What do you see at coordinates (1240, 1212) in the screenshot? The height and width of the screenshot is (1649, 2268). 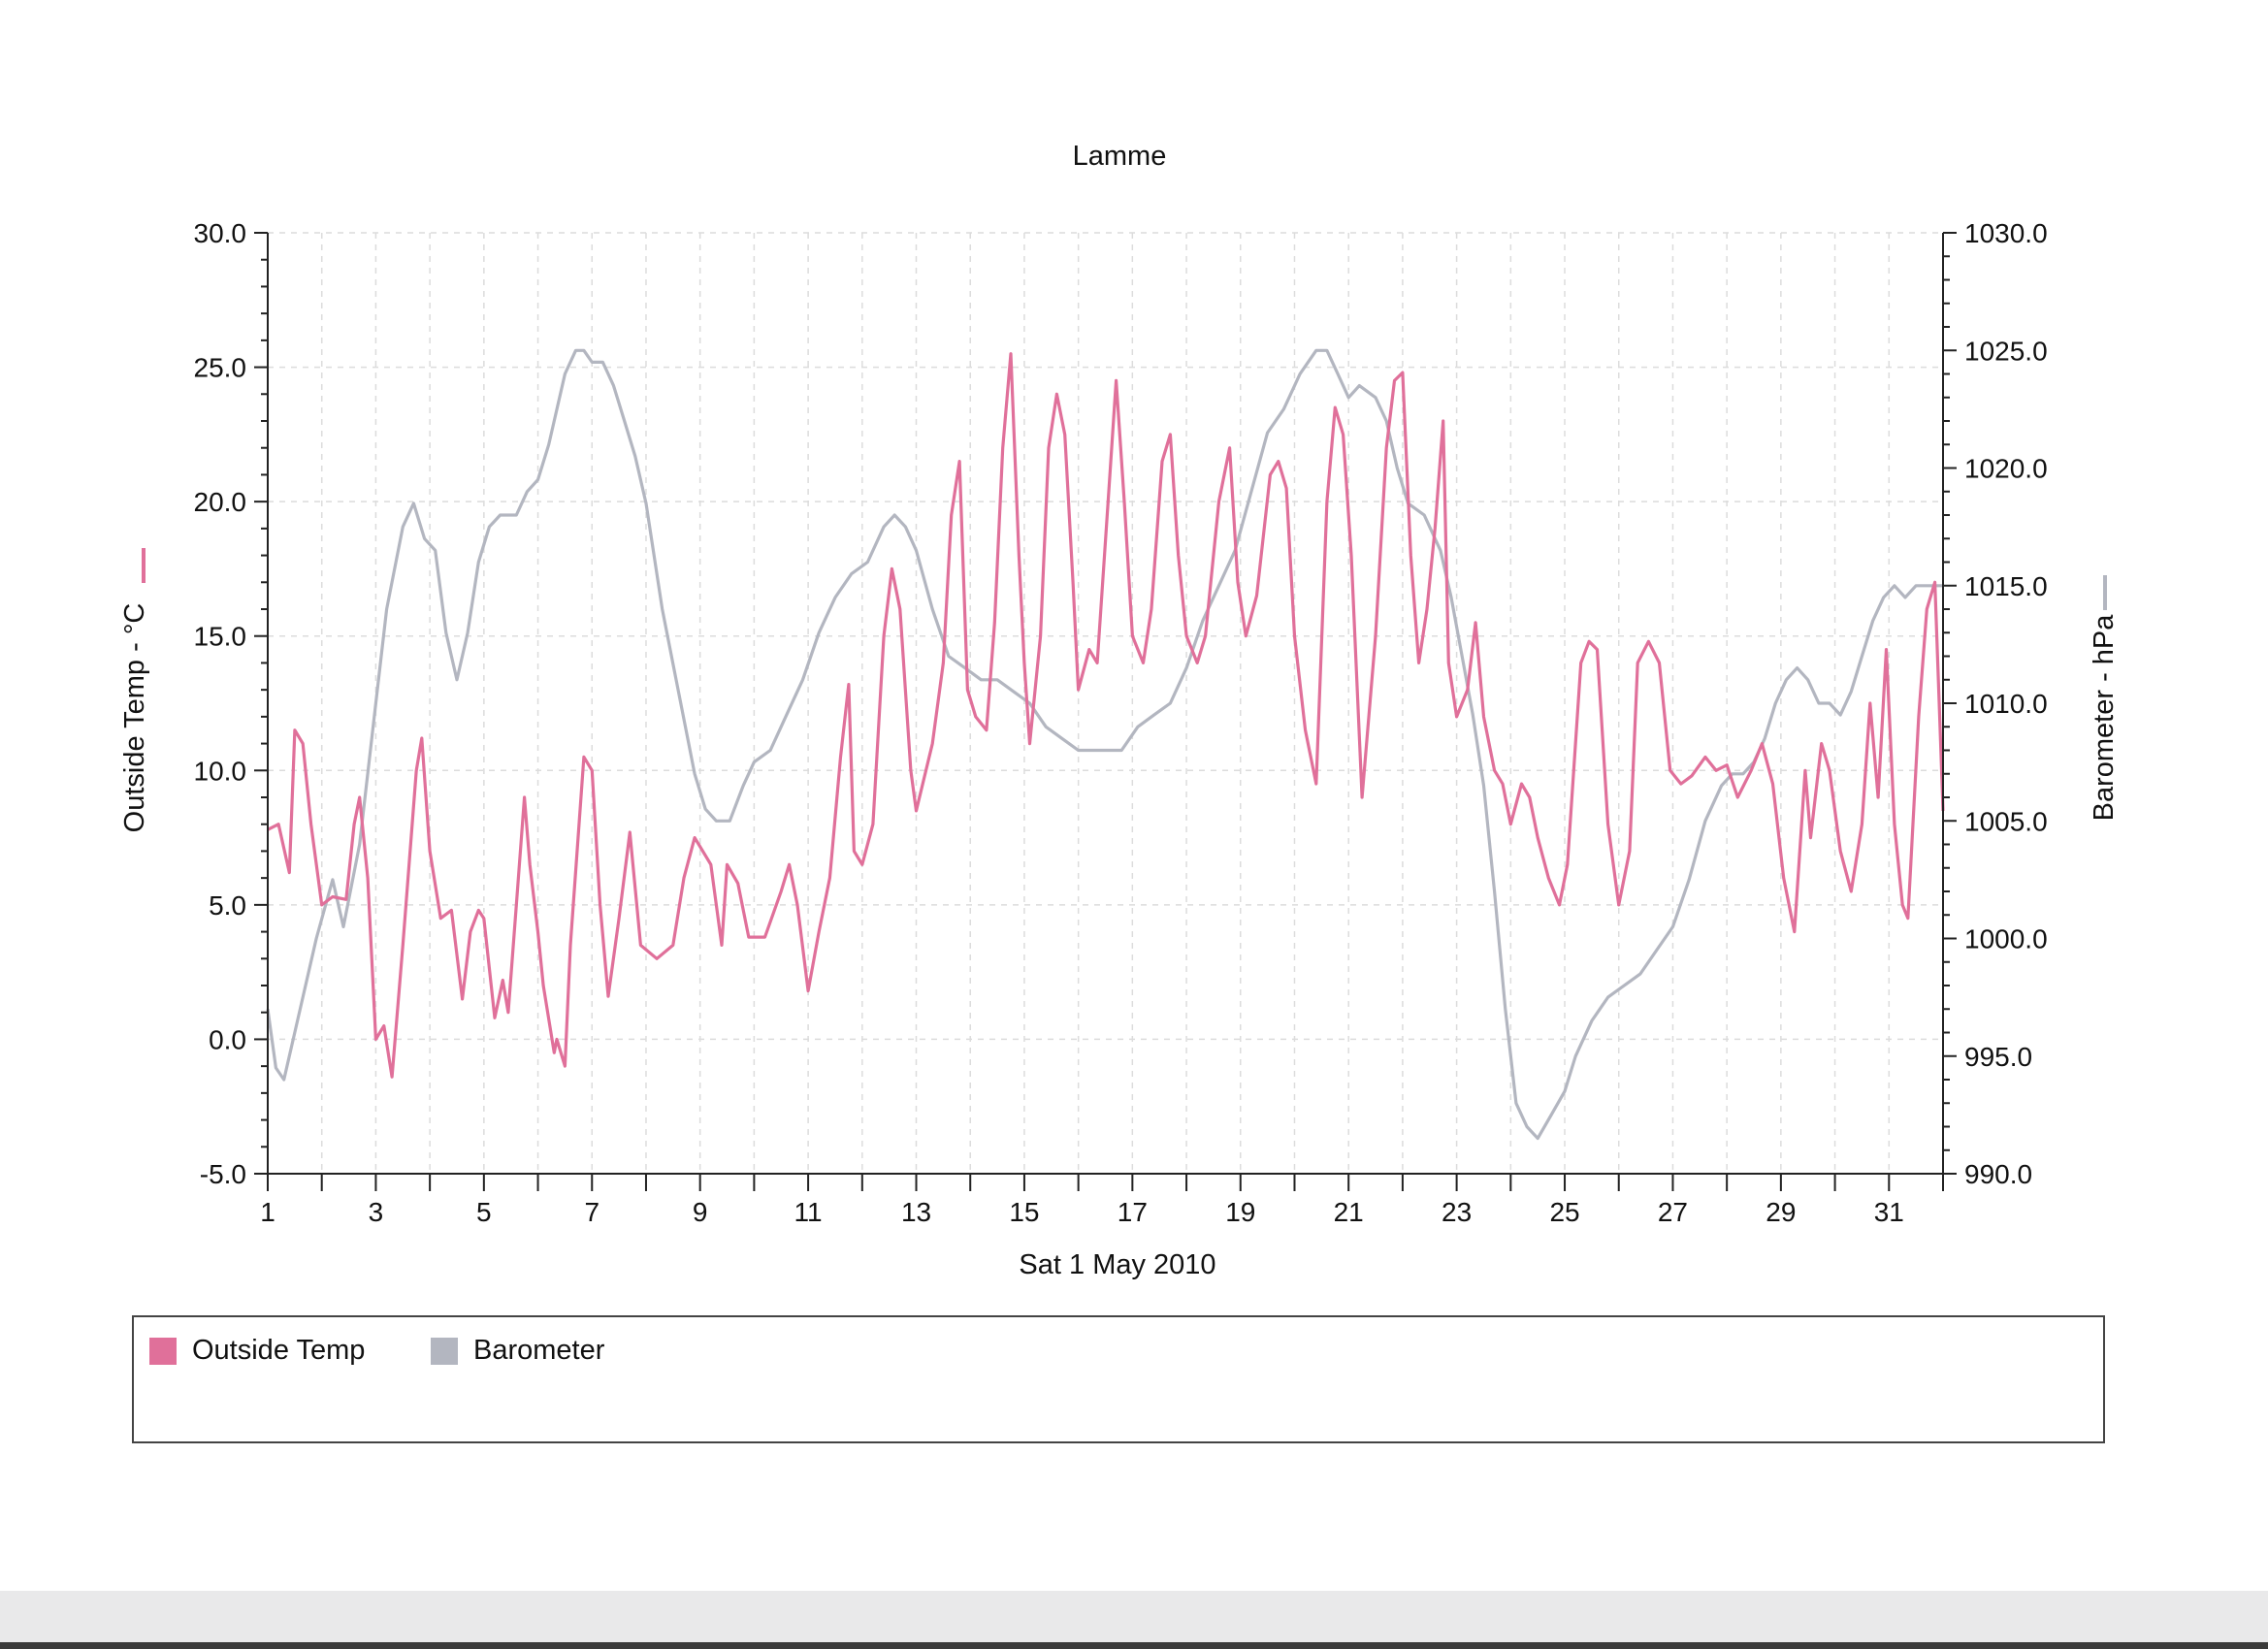 I see `x-tick-label: 19` at bounding box center [1240, 1212].